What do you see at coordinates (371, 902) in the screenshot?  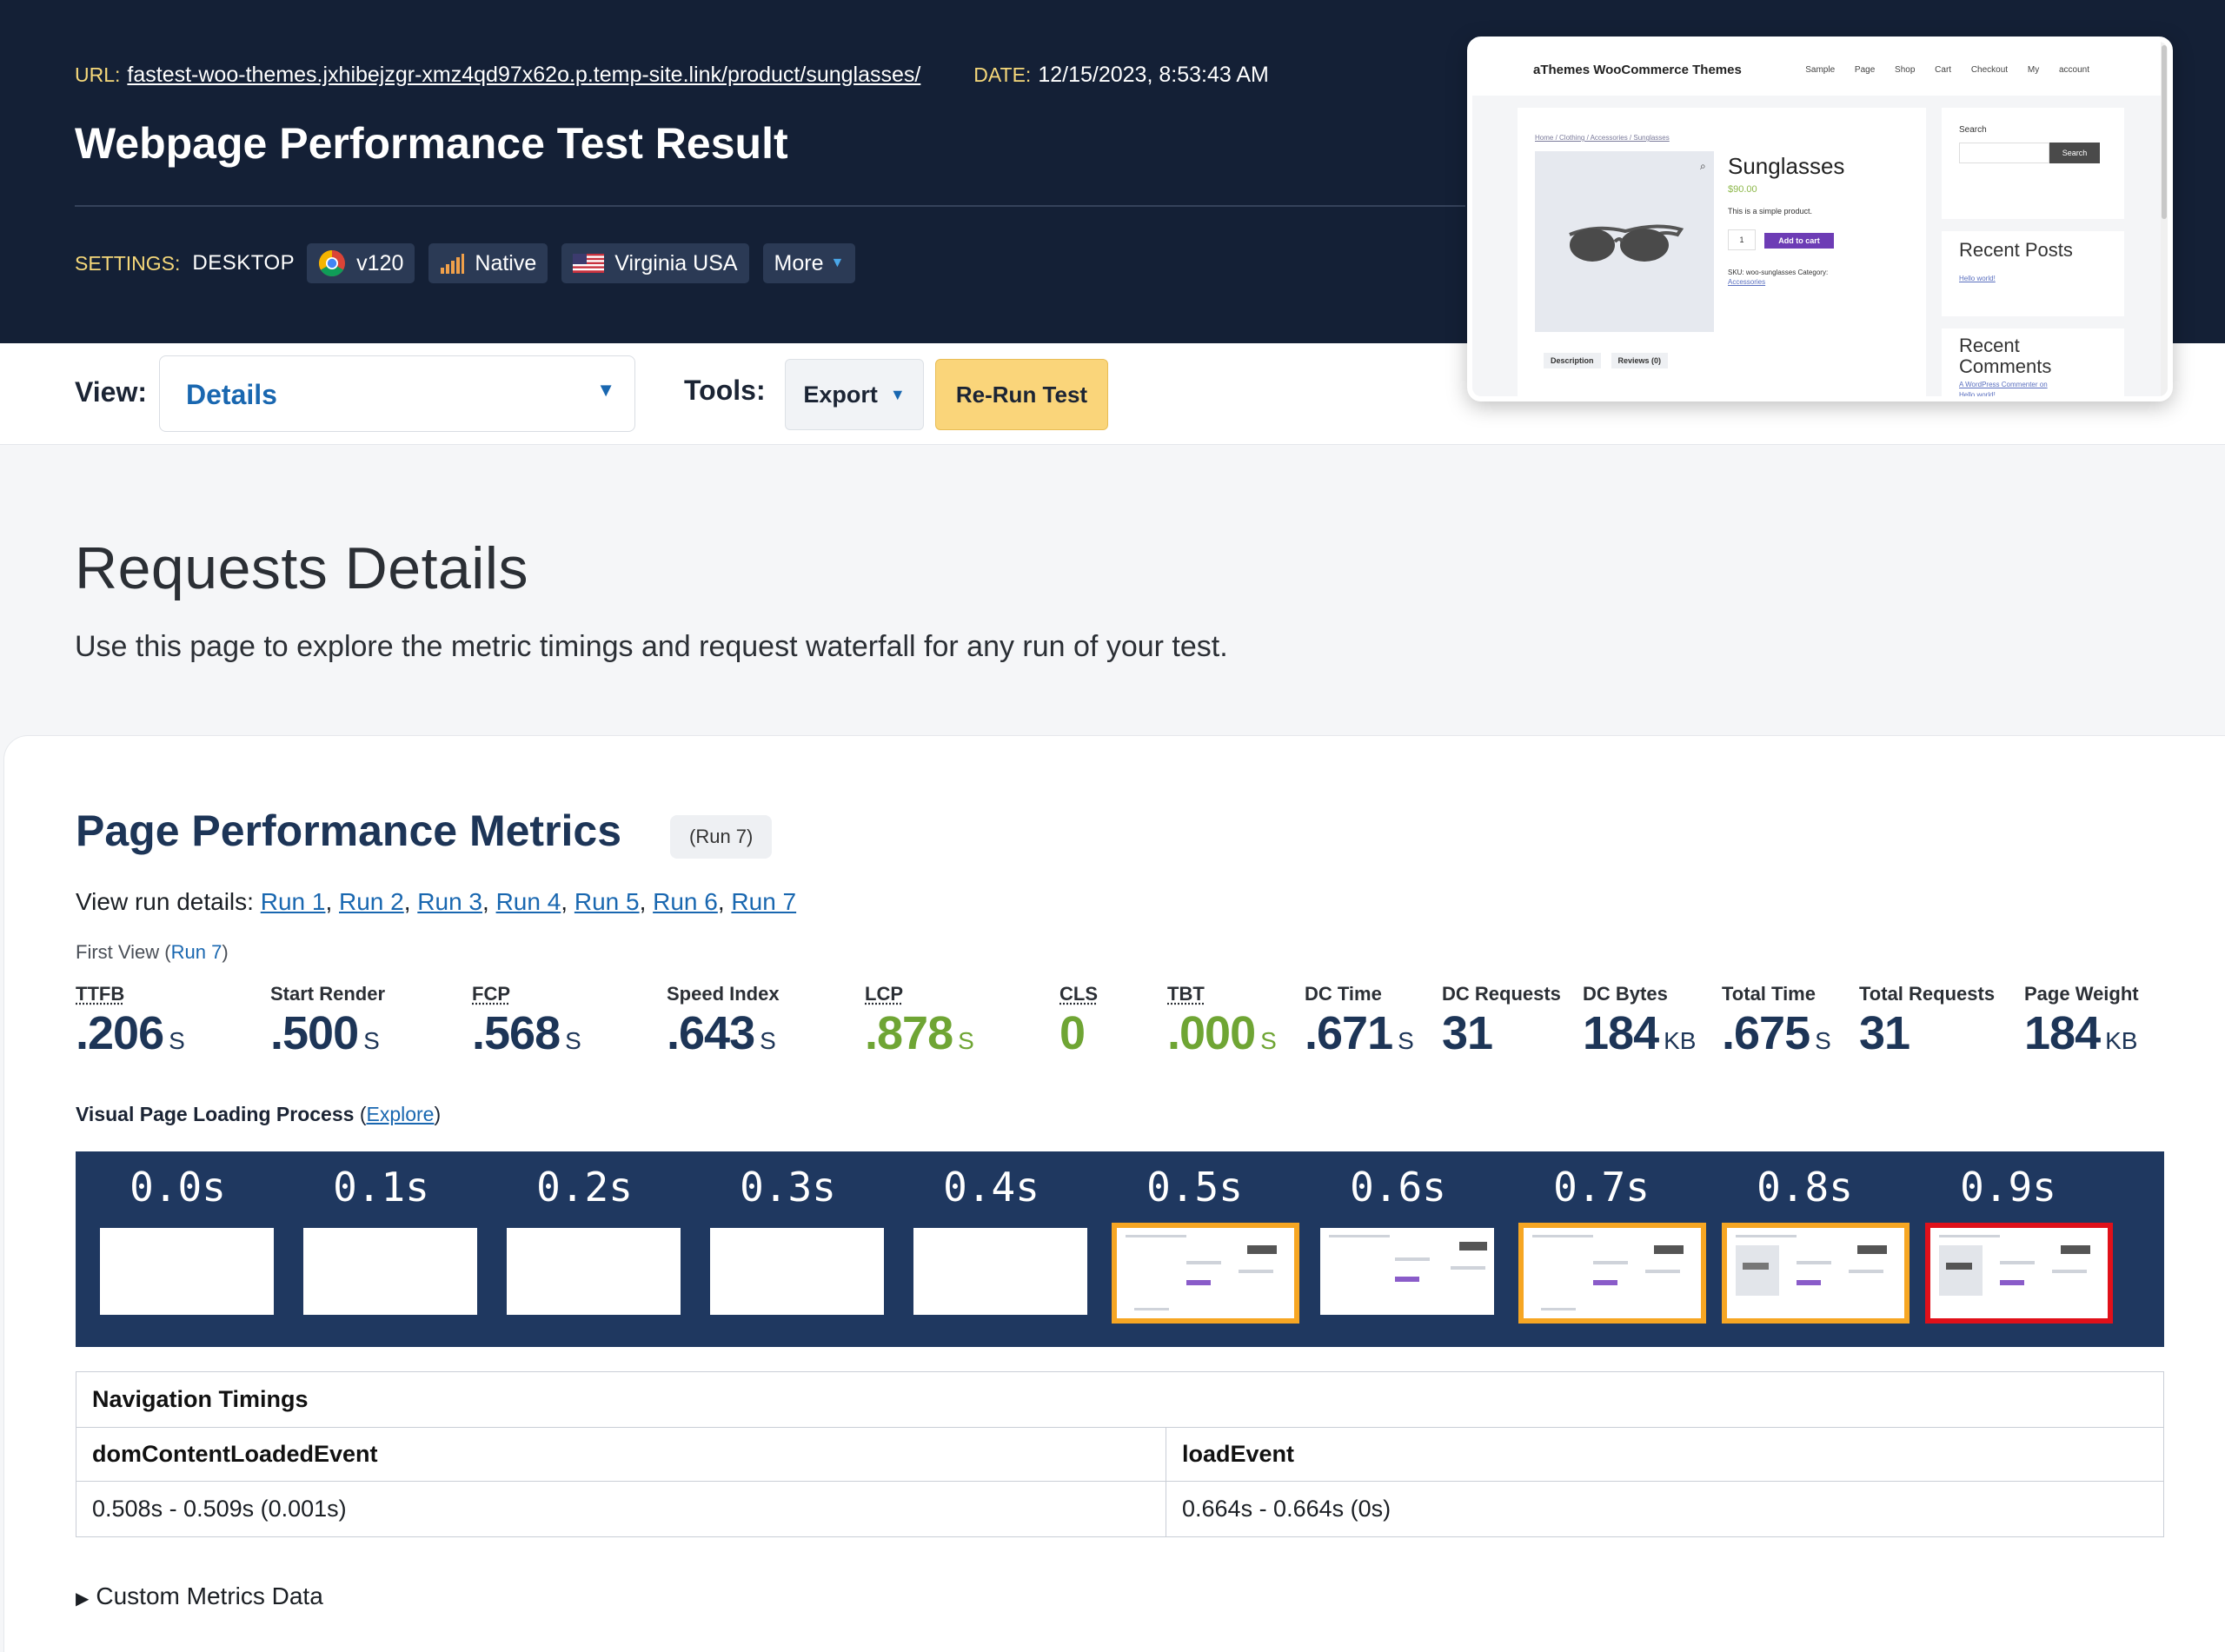 I see `run-link-2: Run 2` at bounding box center [371, 902].